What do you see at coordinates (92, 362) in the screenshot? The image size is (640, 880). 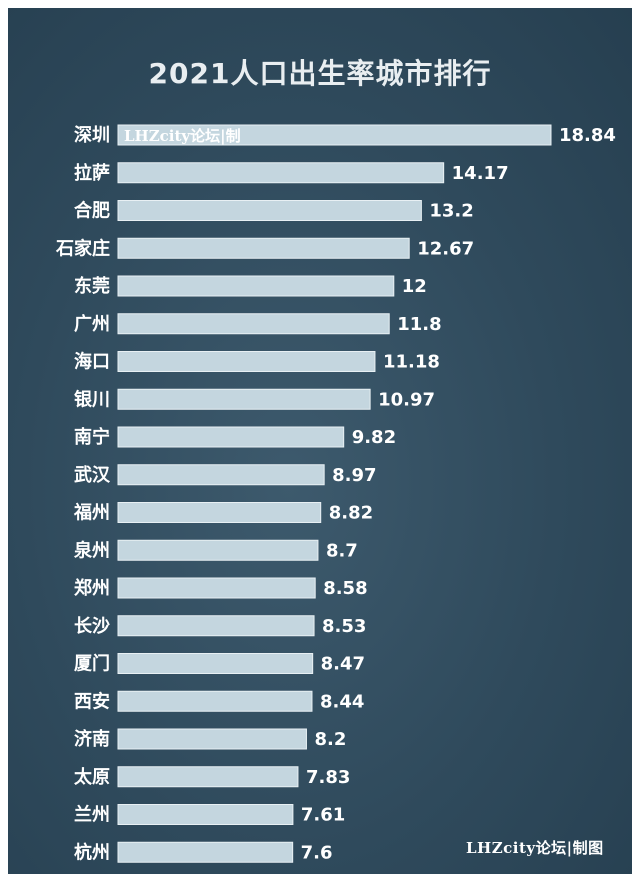 I see `category-label: 海口` at bounding box center [92, 362].